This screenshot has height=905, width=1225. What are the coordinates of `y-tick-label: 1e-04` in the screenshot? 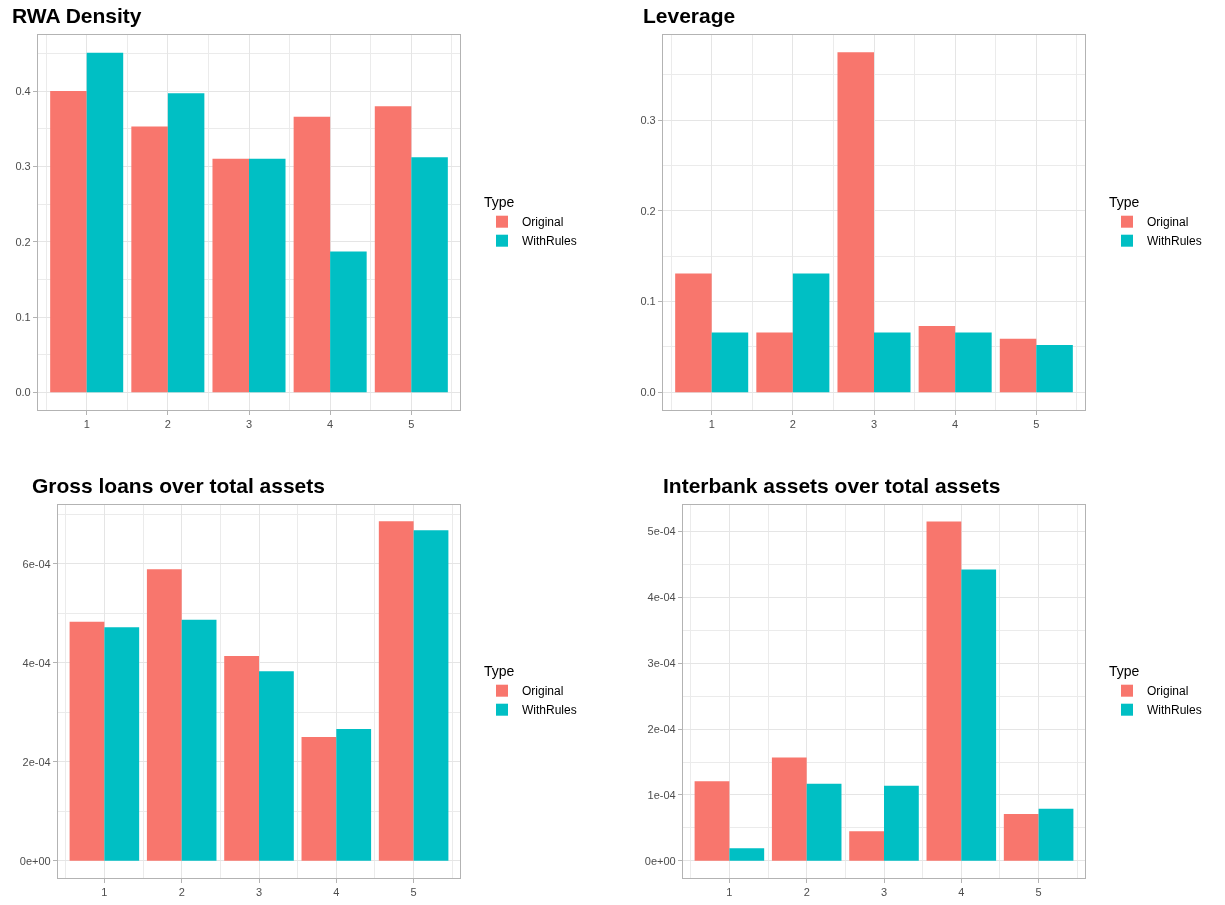 It's located at (661, 794).